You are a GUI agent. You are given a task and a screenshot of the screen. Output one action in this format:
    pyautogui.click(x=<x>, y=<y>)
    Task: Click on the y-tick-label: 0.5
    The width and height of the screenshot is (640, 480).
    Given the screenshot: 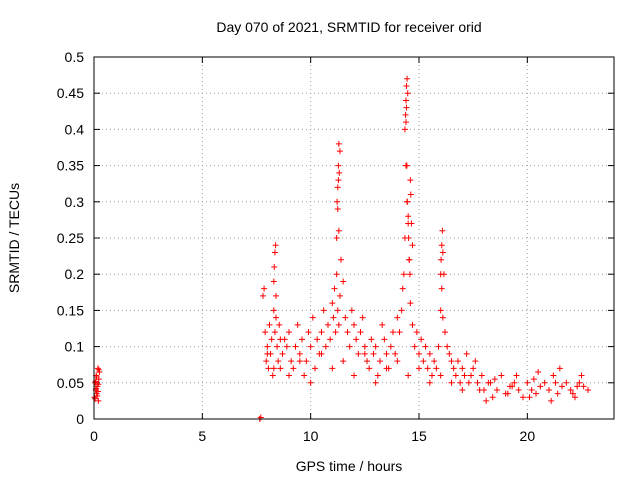 What is the action you would take?
    pyautogui.click(x=75, y=57)
    